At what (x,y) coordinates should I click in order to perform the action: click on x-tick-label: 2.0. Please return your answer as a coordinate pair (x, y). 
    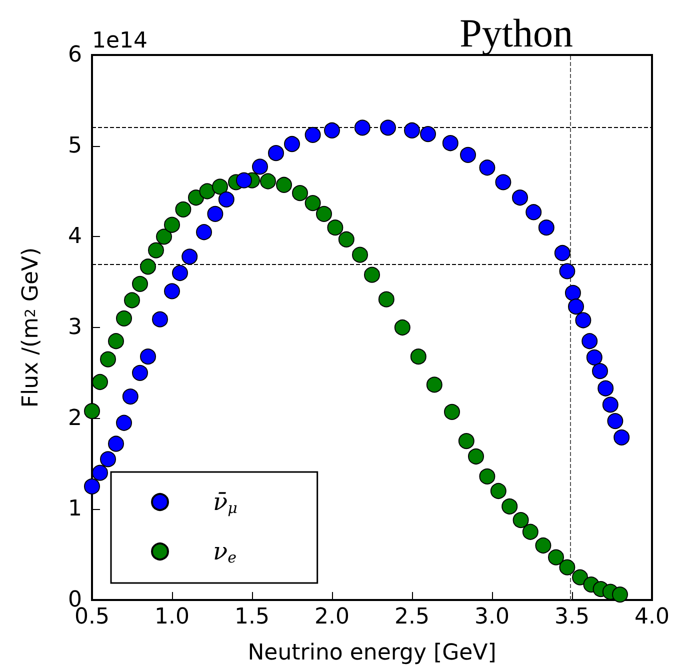
    Looking at the image, I should click on (332, 617).